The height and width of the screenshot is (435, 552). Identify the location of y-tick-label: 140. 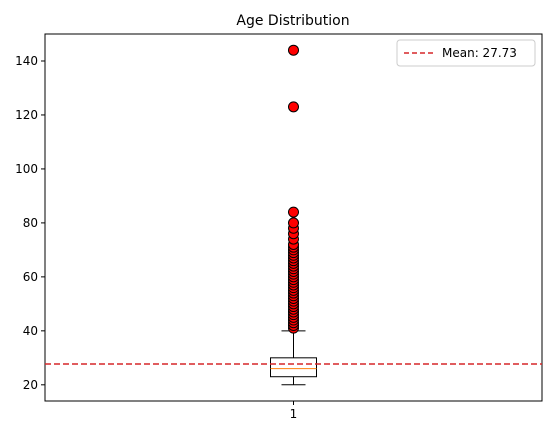
(26, 61).